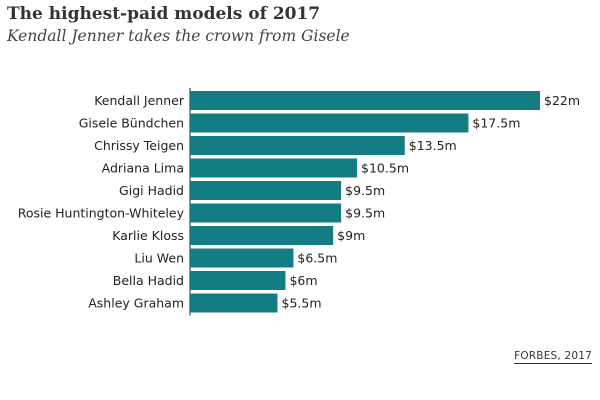 Image resolution: width=600 pixels, height=400 pixels. What do you see at coordinates (101, 213) in the screenshot?
I see `category-label: Rosie Huntington-Whiteley` at bounding box center [101, 213].